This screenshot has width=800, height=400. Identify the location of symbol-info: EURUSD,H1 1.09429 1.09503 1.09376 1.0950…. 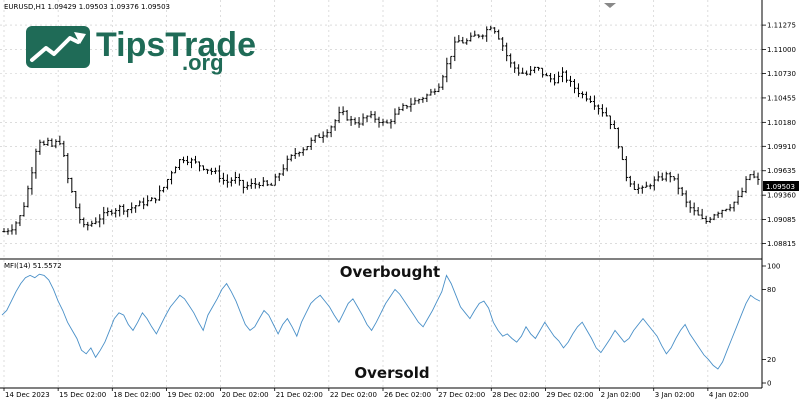
(87, 7).